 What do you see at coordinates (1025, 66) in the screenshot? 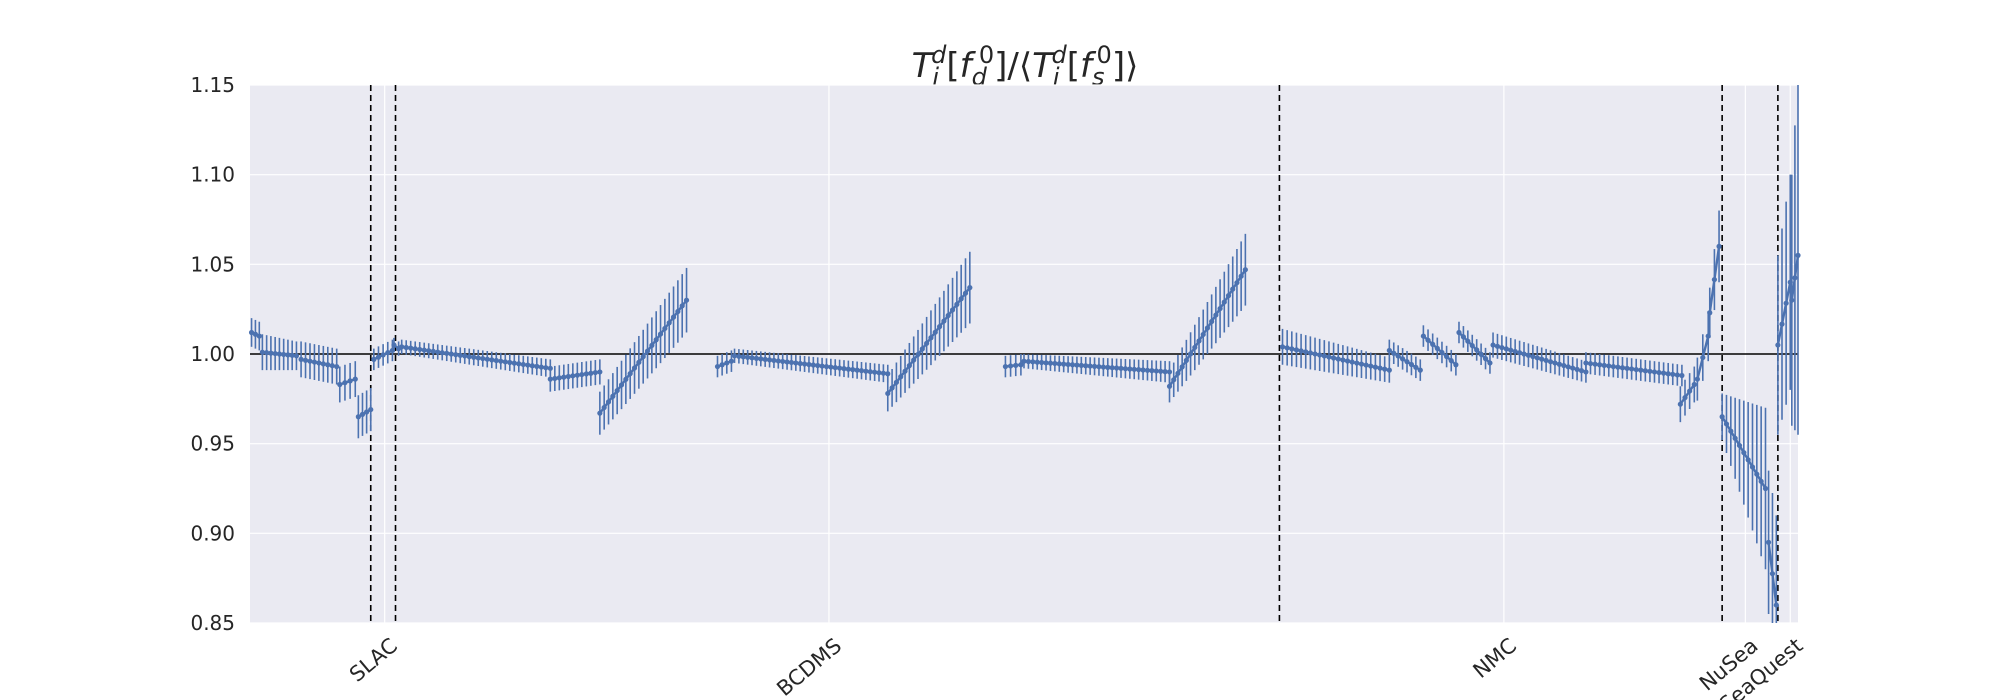
I see `chart-title: Tid[fd0]/⟨Tid[fs0]⟩` at bounding box center [1025, 66].